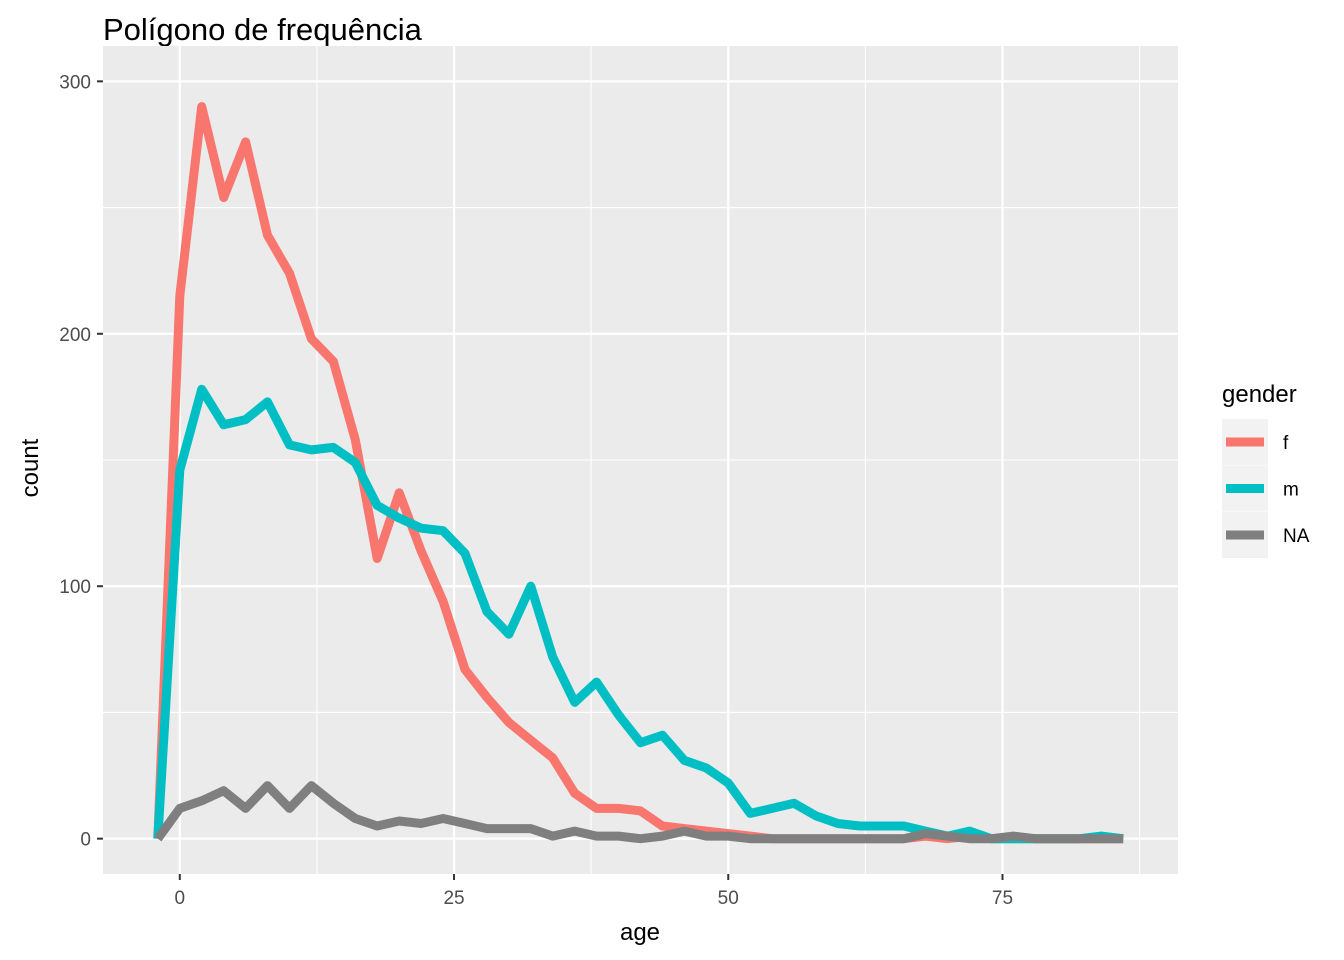 The height and width of the screenshot is (960, 1344). Describe the element at coordinates (453, 898) in the screenshot. I see `x-tick-label: 25` at that location.